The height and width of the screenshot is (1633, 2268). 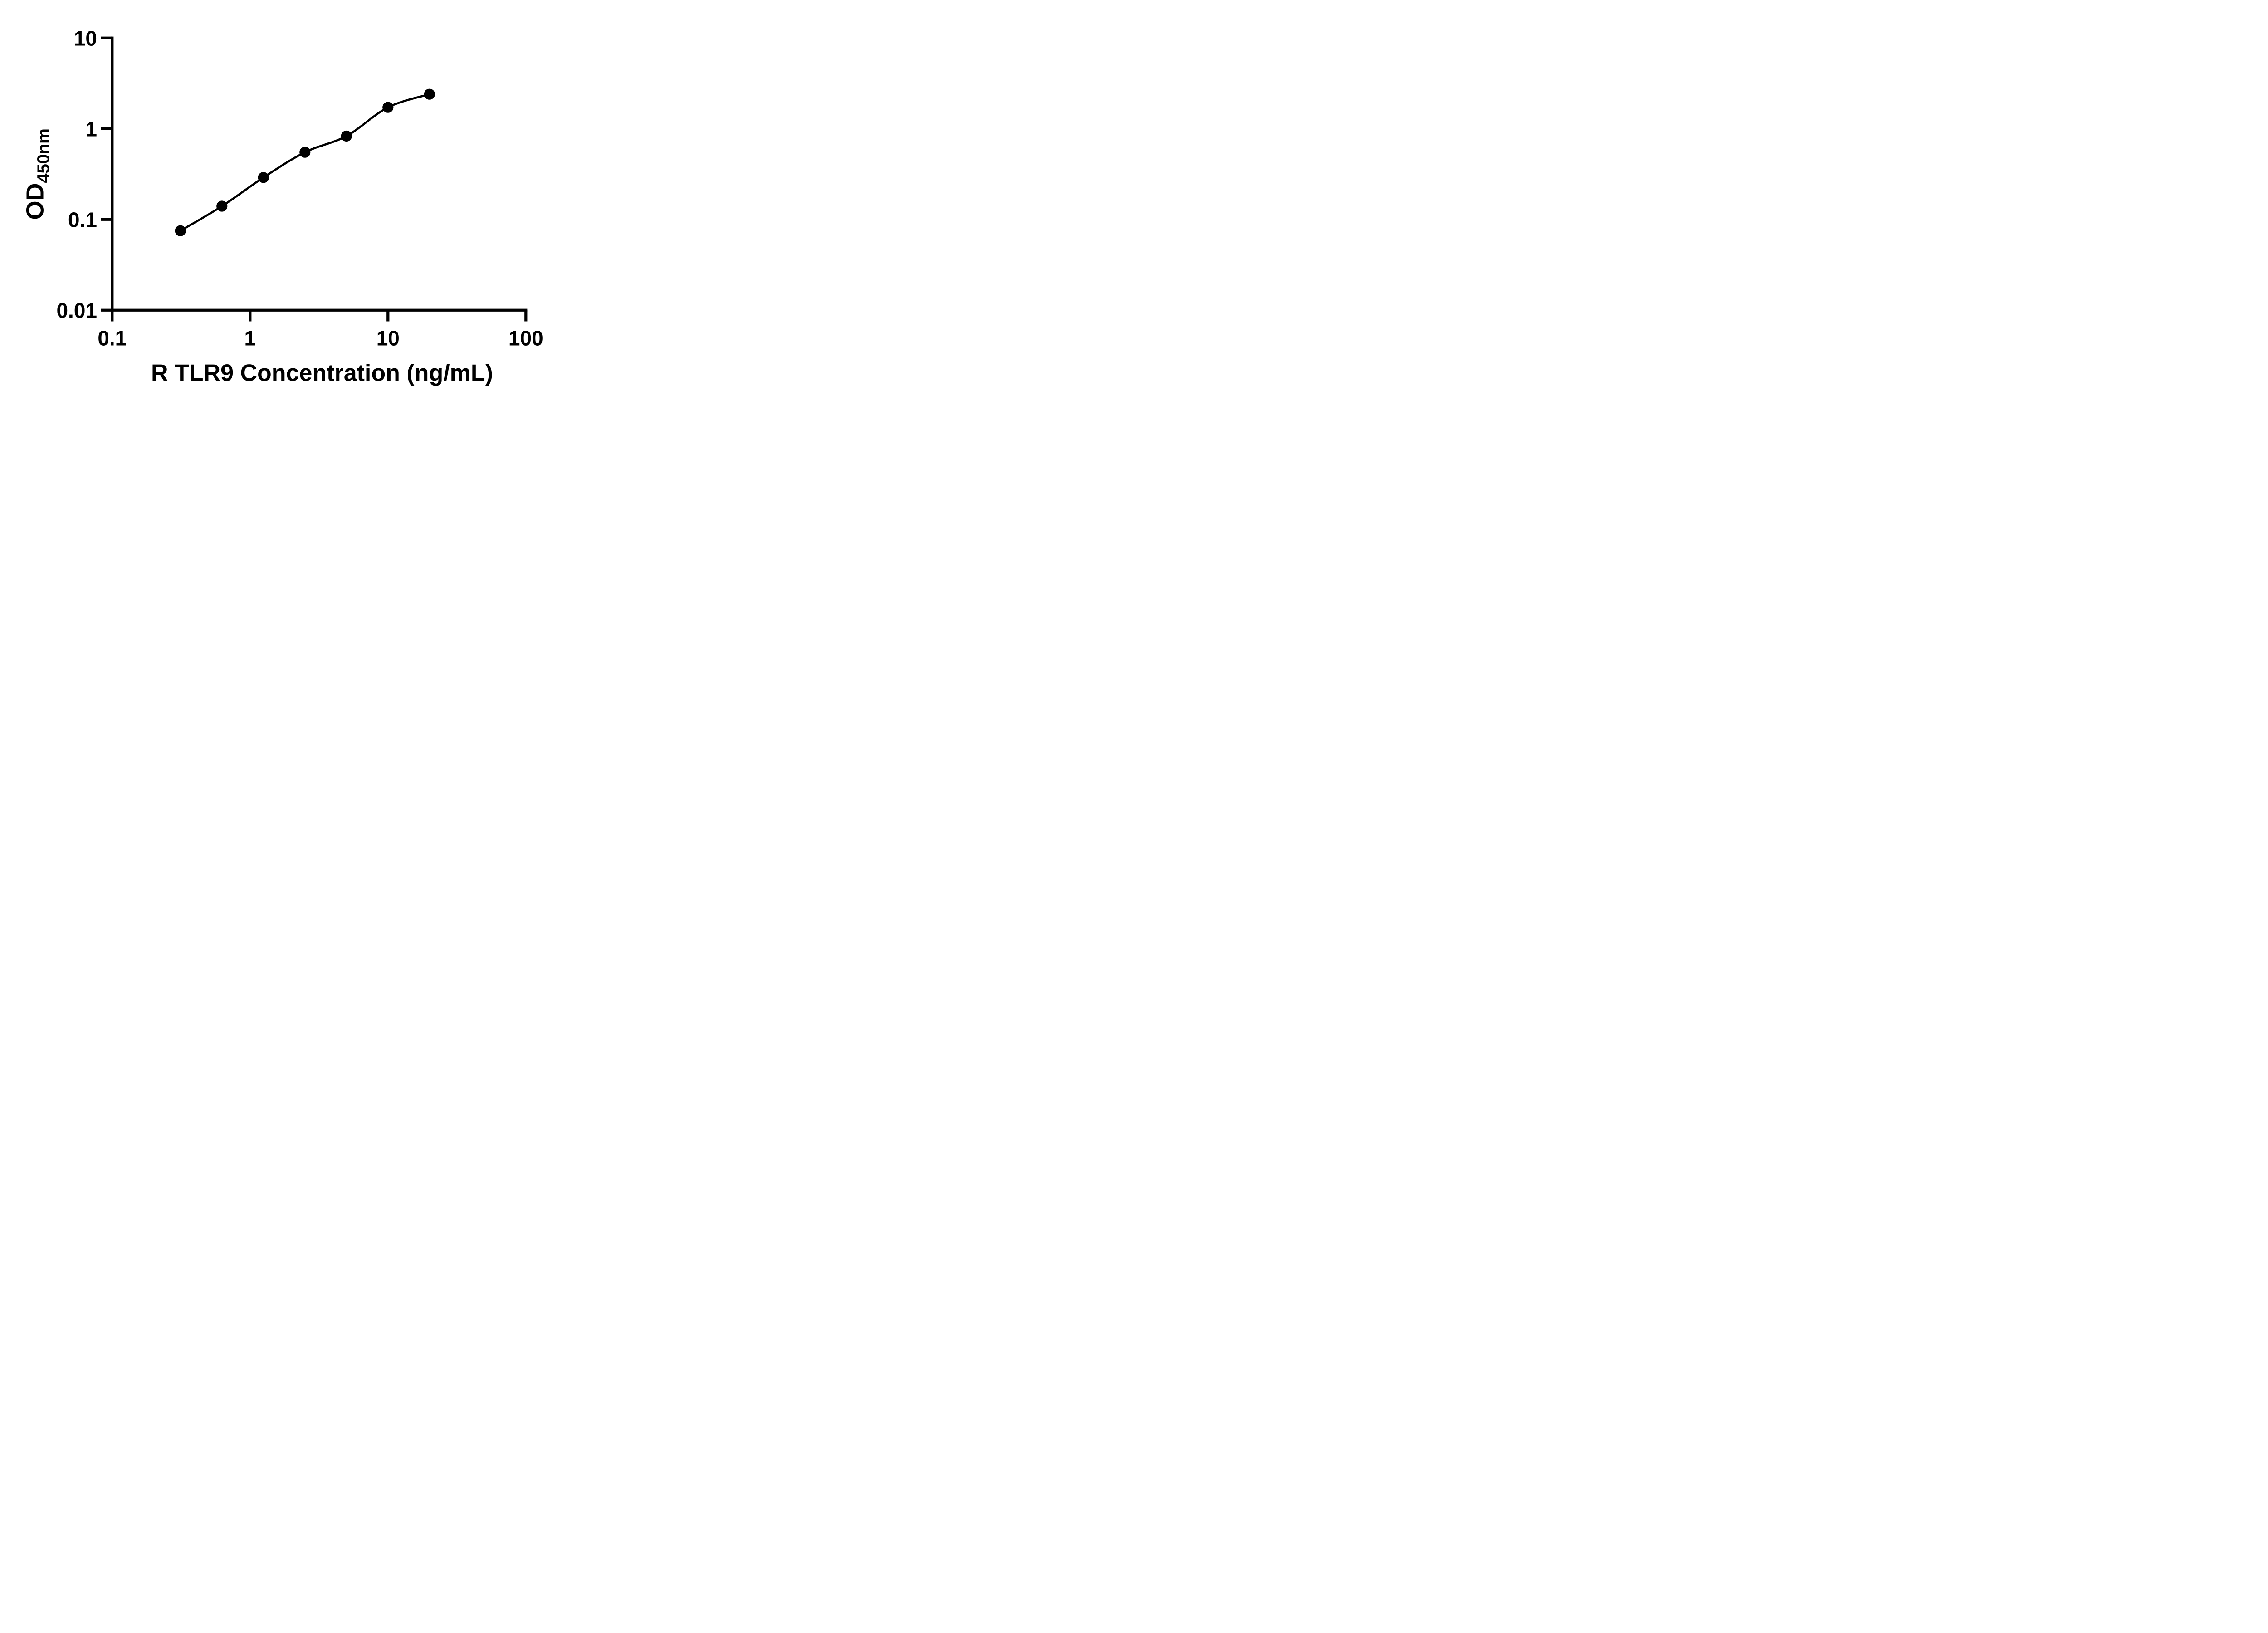 What do you see at coordinates (91, 129) in the screenshot?
I see `y-tick-label: 1` at bounding box center [91, 129].